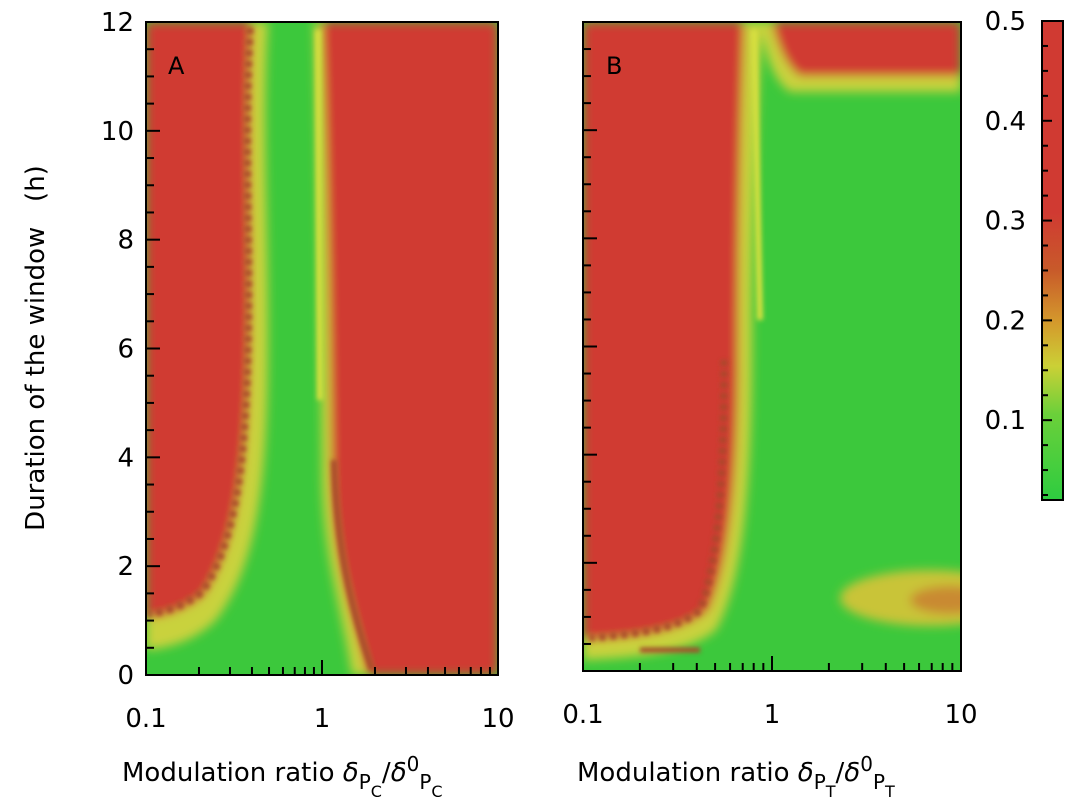  Describe the element at coordinates (365, 782) in the screenshot. I see `x-axis-title-a-sub: P` at that location.